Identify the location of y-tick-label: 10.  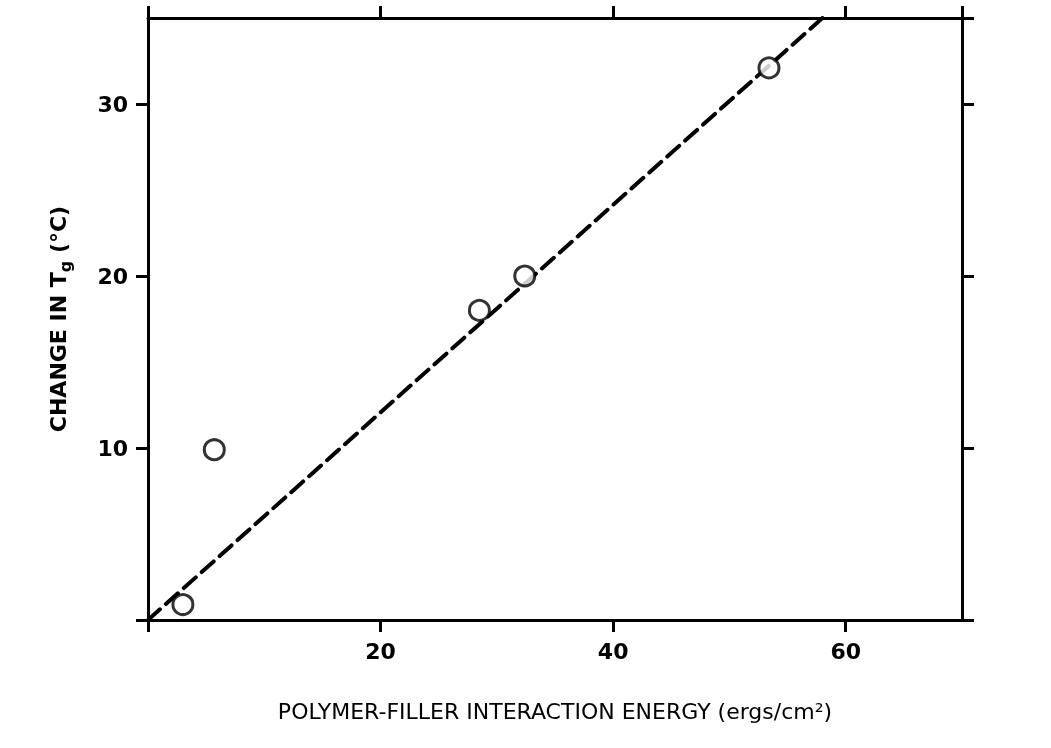
(112, 448).